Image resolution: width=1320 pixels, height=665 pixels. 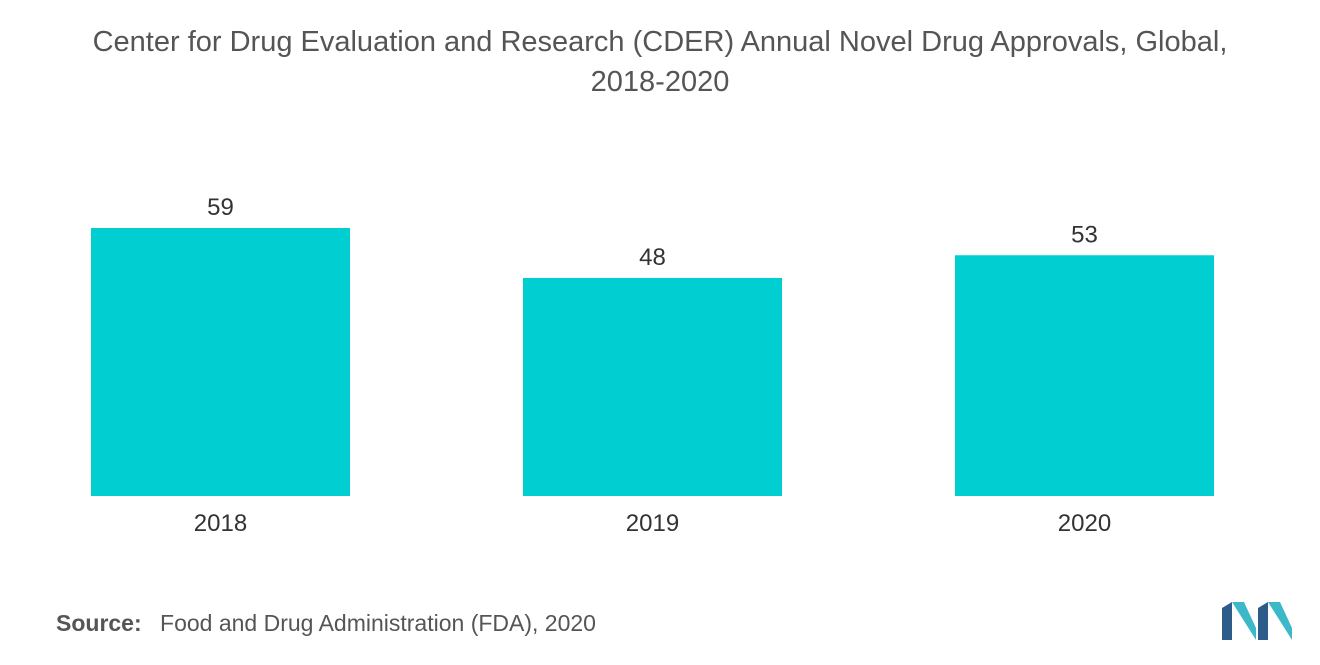 What do you see at coordinates (652, 523) in the screenshot?
I see `x-tick-label-2019: 2019` at bounding box center [652, 523].